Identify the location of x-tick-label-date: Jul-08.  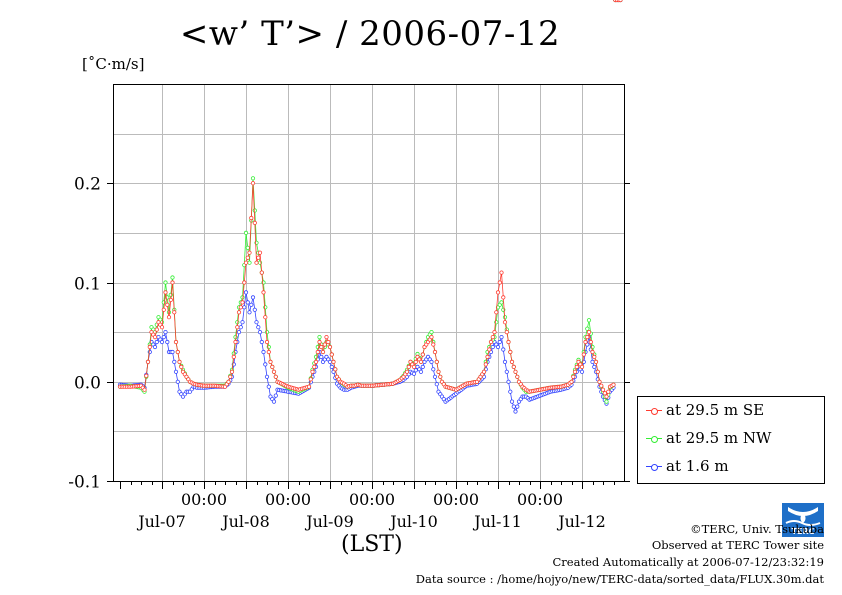
(245, 521).